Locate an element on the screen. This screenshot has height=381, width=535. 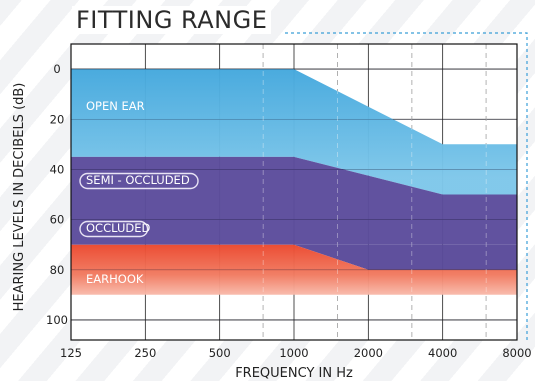
label-occluded: OCCLUDED is located at coordinates (118, 228).